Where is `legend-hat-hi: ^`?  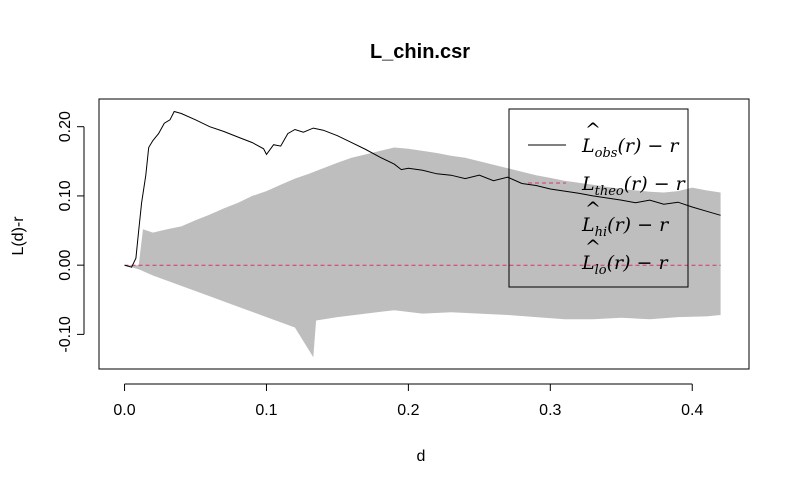
legend-hat-hi: ^ is located at coordinates (593, 209).